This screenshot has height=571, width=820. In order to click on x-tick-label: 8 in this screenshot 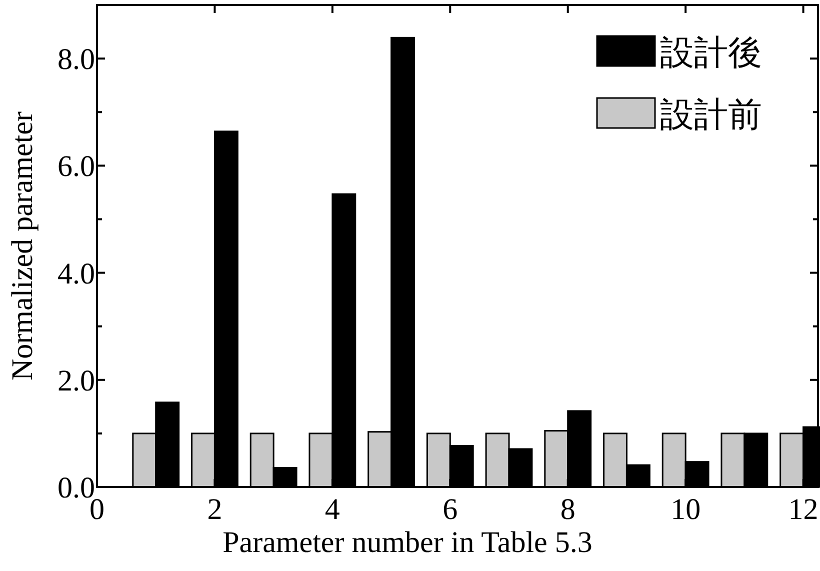, I will do `click(568, 509)`.